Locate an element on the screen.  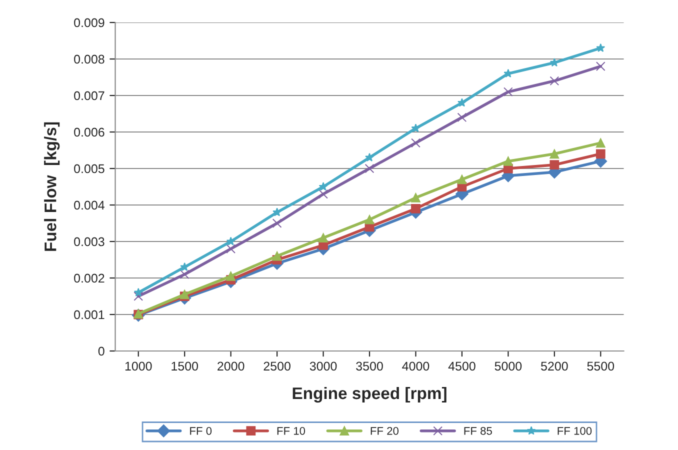
y-tick-label: 0.008 is located at coordinates (89, 59).